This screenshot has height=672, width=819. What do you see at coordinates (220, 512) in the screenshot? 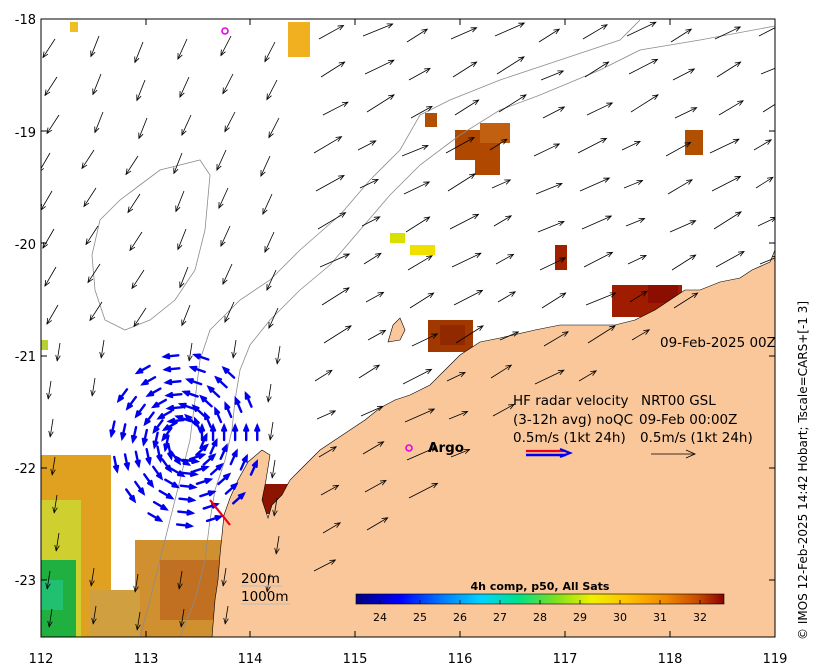
I see `red-hf-arrow` at bounding box center [220, 512].